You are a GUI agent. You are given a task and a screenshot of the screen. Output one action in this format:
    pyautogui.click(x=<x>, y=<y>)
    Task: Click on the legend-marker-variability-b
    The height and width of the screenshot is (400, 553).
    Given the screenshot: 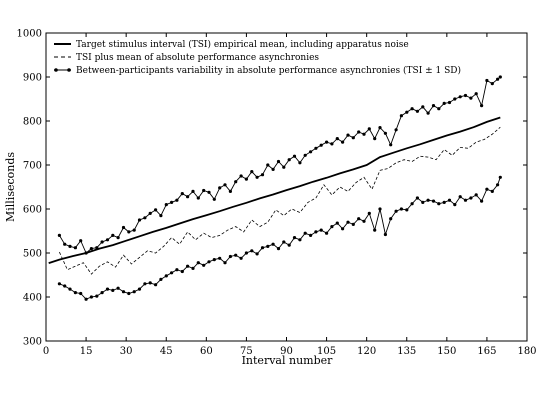 What is the action you would take?
    pyautogui.click(x=69, y=70)
    